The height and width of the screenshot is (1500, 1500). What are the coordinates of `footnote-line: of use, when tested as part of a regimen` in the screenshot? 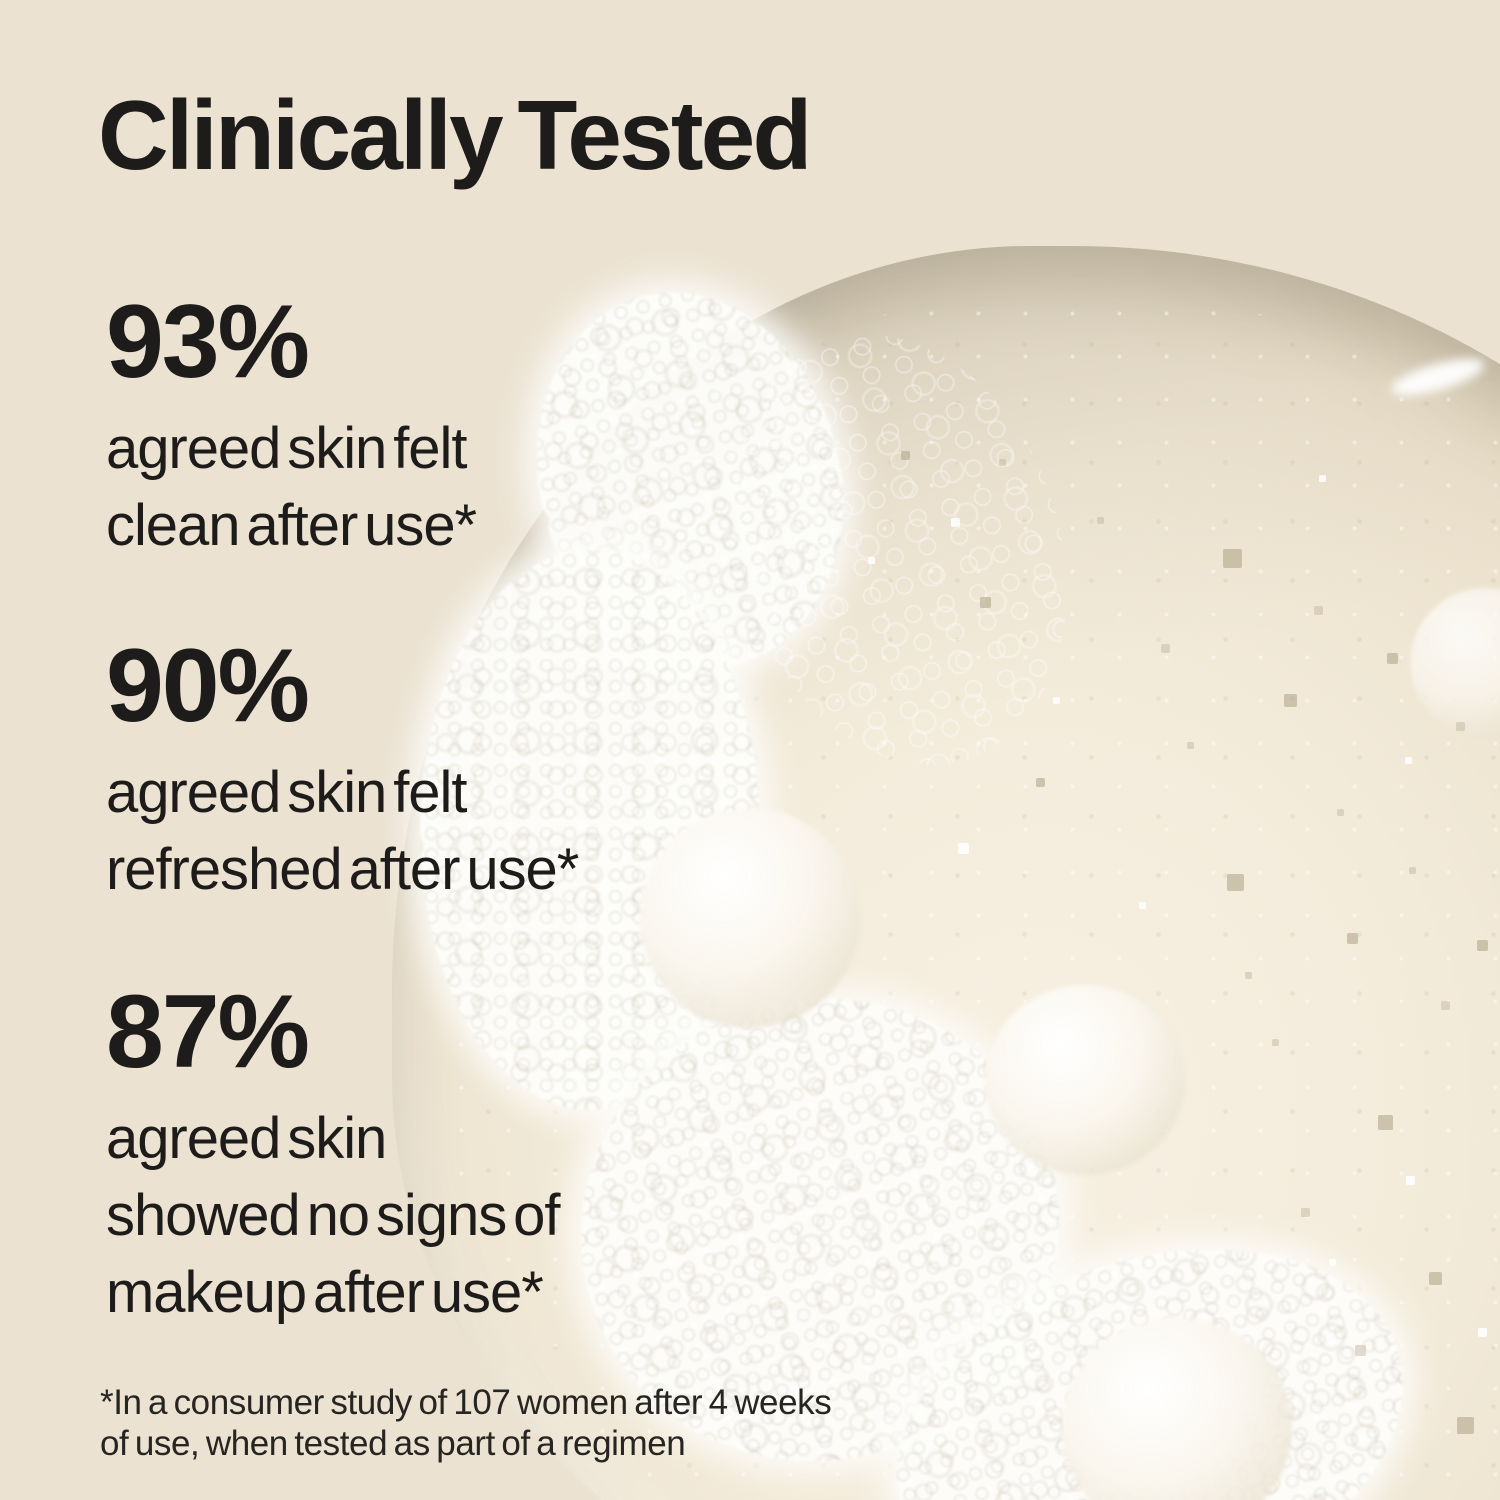 It's located at (393, 1443).